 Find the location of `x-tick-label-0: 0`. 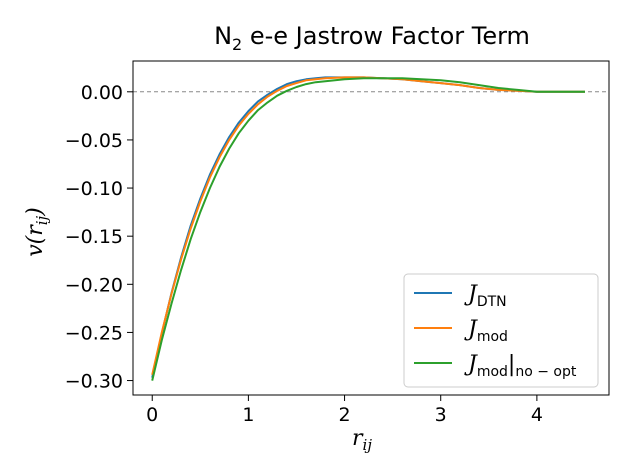

x-tick-label-0: 0 is located at coordinates (152, 415).